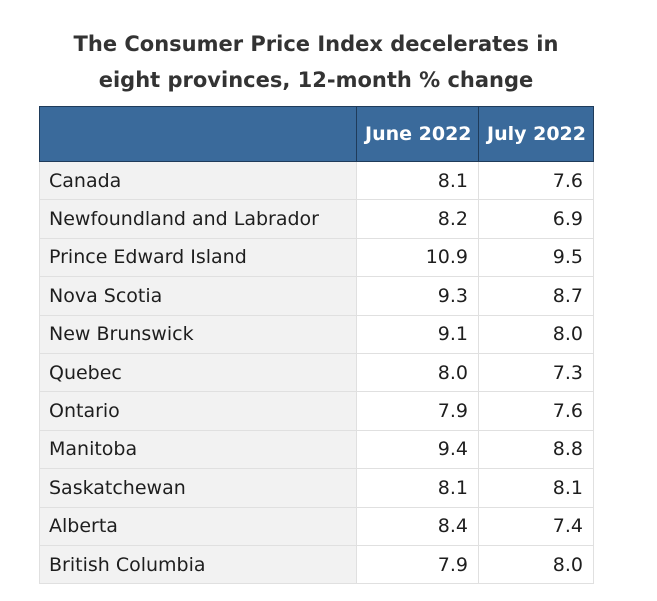 The height and width of the screenshot is (601, 657). I want to click on row-label: New Brunswick, so click(198, 334).